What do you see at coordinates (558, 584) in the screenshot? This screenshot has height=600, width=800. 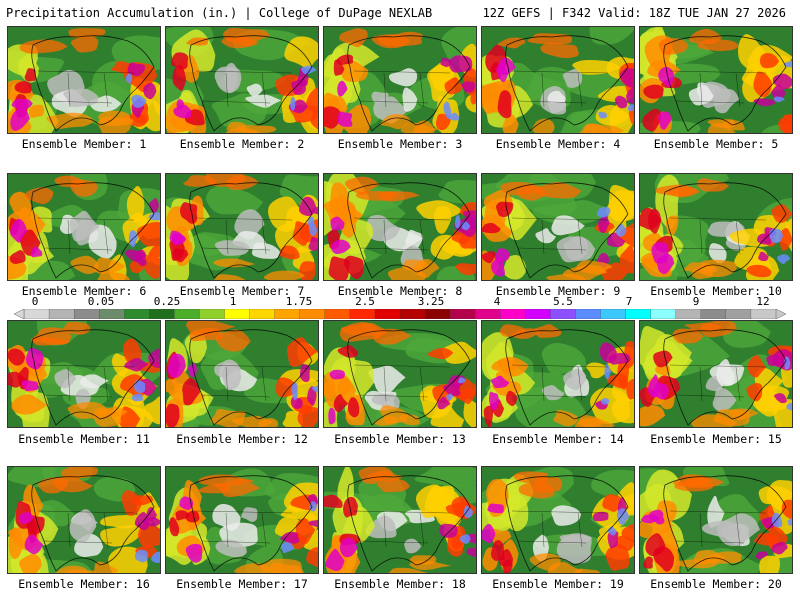 I see `ensemble-member-label: Ensemble Member: 19` at bounding box center [558, 584].